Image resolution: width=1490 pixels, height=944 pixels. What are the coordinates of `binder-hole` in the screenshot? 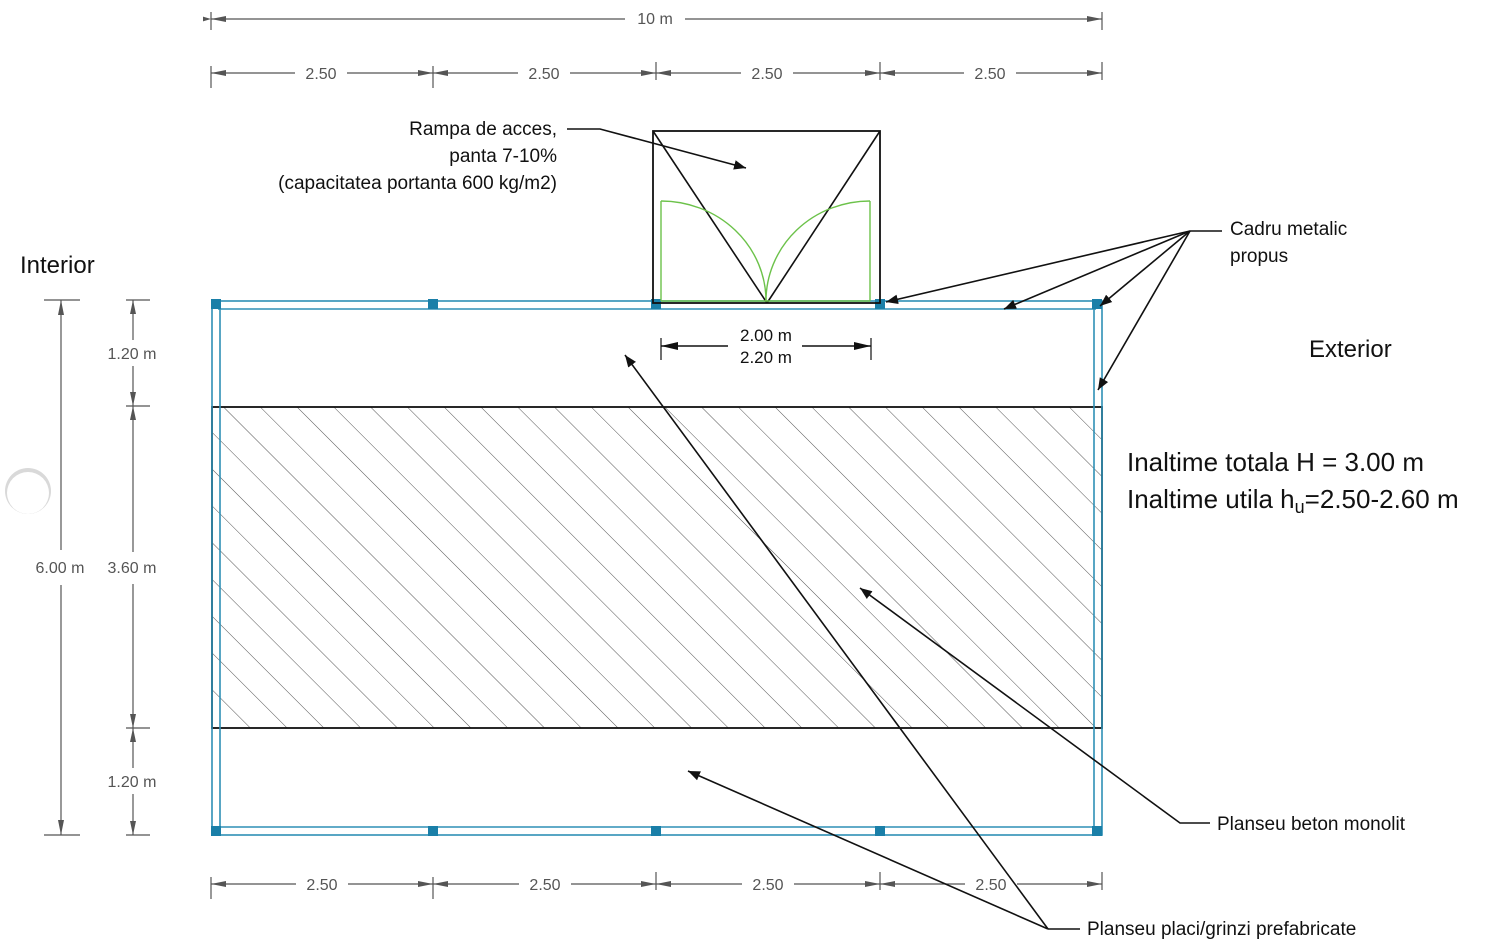 It's located at (28, 491).